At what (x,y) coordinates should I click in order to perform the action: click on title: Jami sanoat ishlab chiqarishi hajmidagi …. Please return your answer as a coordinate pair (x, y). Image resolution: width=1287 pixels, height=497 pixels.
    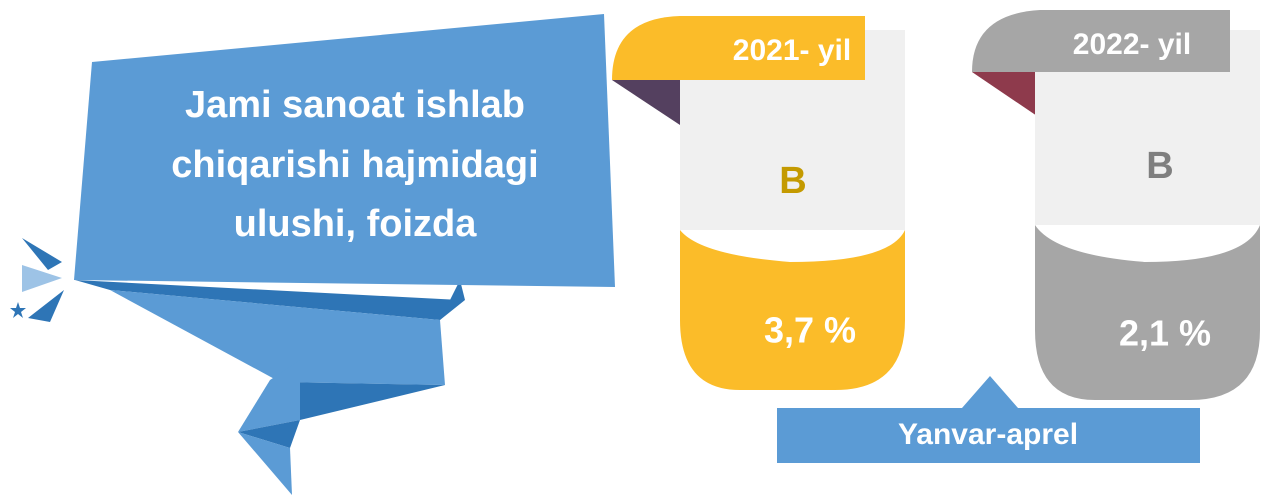
    Looking at the image, I should click on (354, 164).